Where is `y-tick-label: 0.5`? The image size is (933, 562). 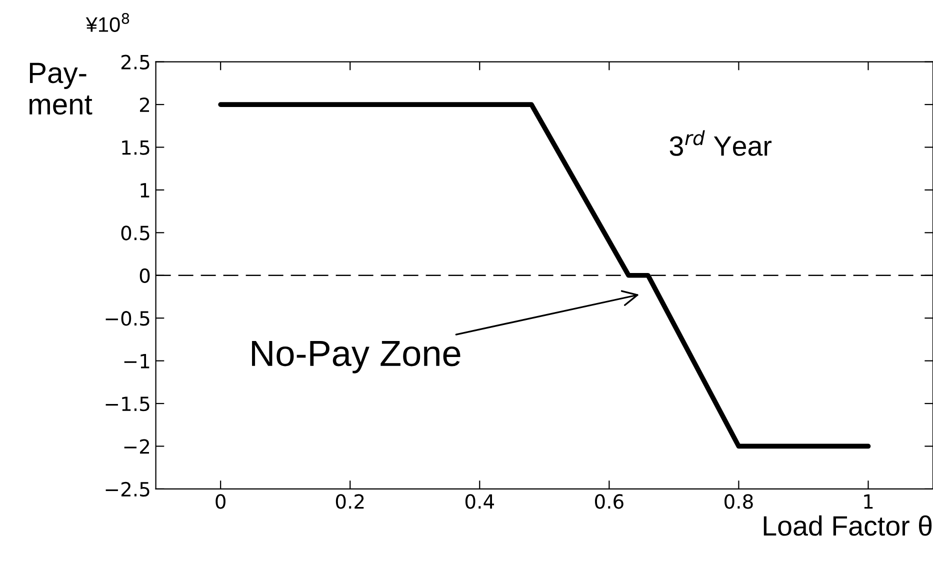 y-tick-label: 0.5 is located at coordinates (135, 233).